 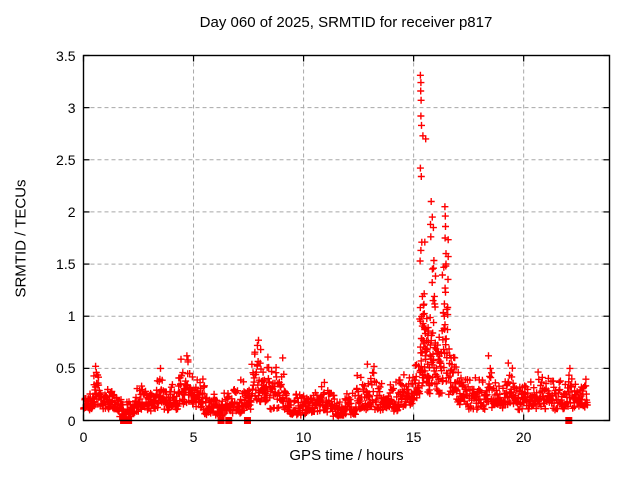 What do you see at coordinates (66, 159) in the screenshot?
I see `y-tick-label: 2.5` at bounding box center [66, 159].